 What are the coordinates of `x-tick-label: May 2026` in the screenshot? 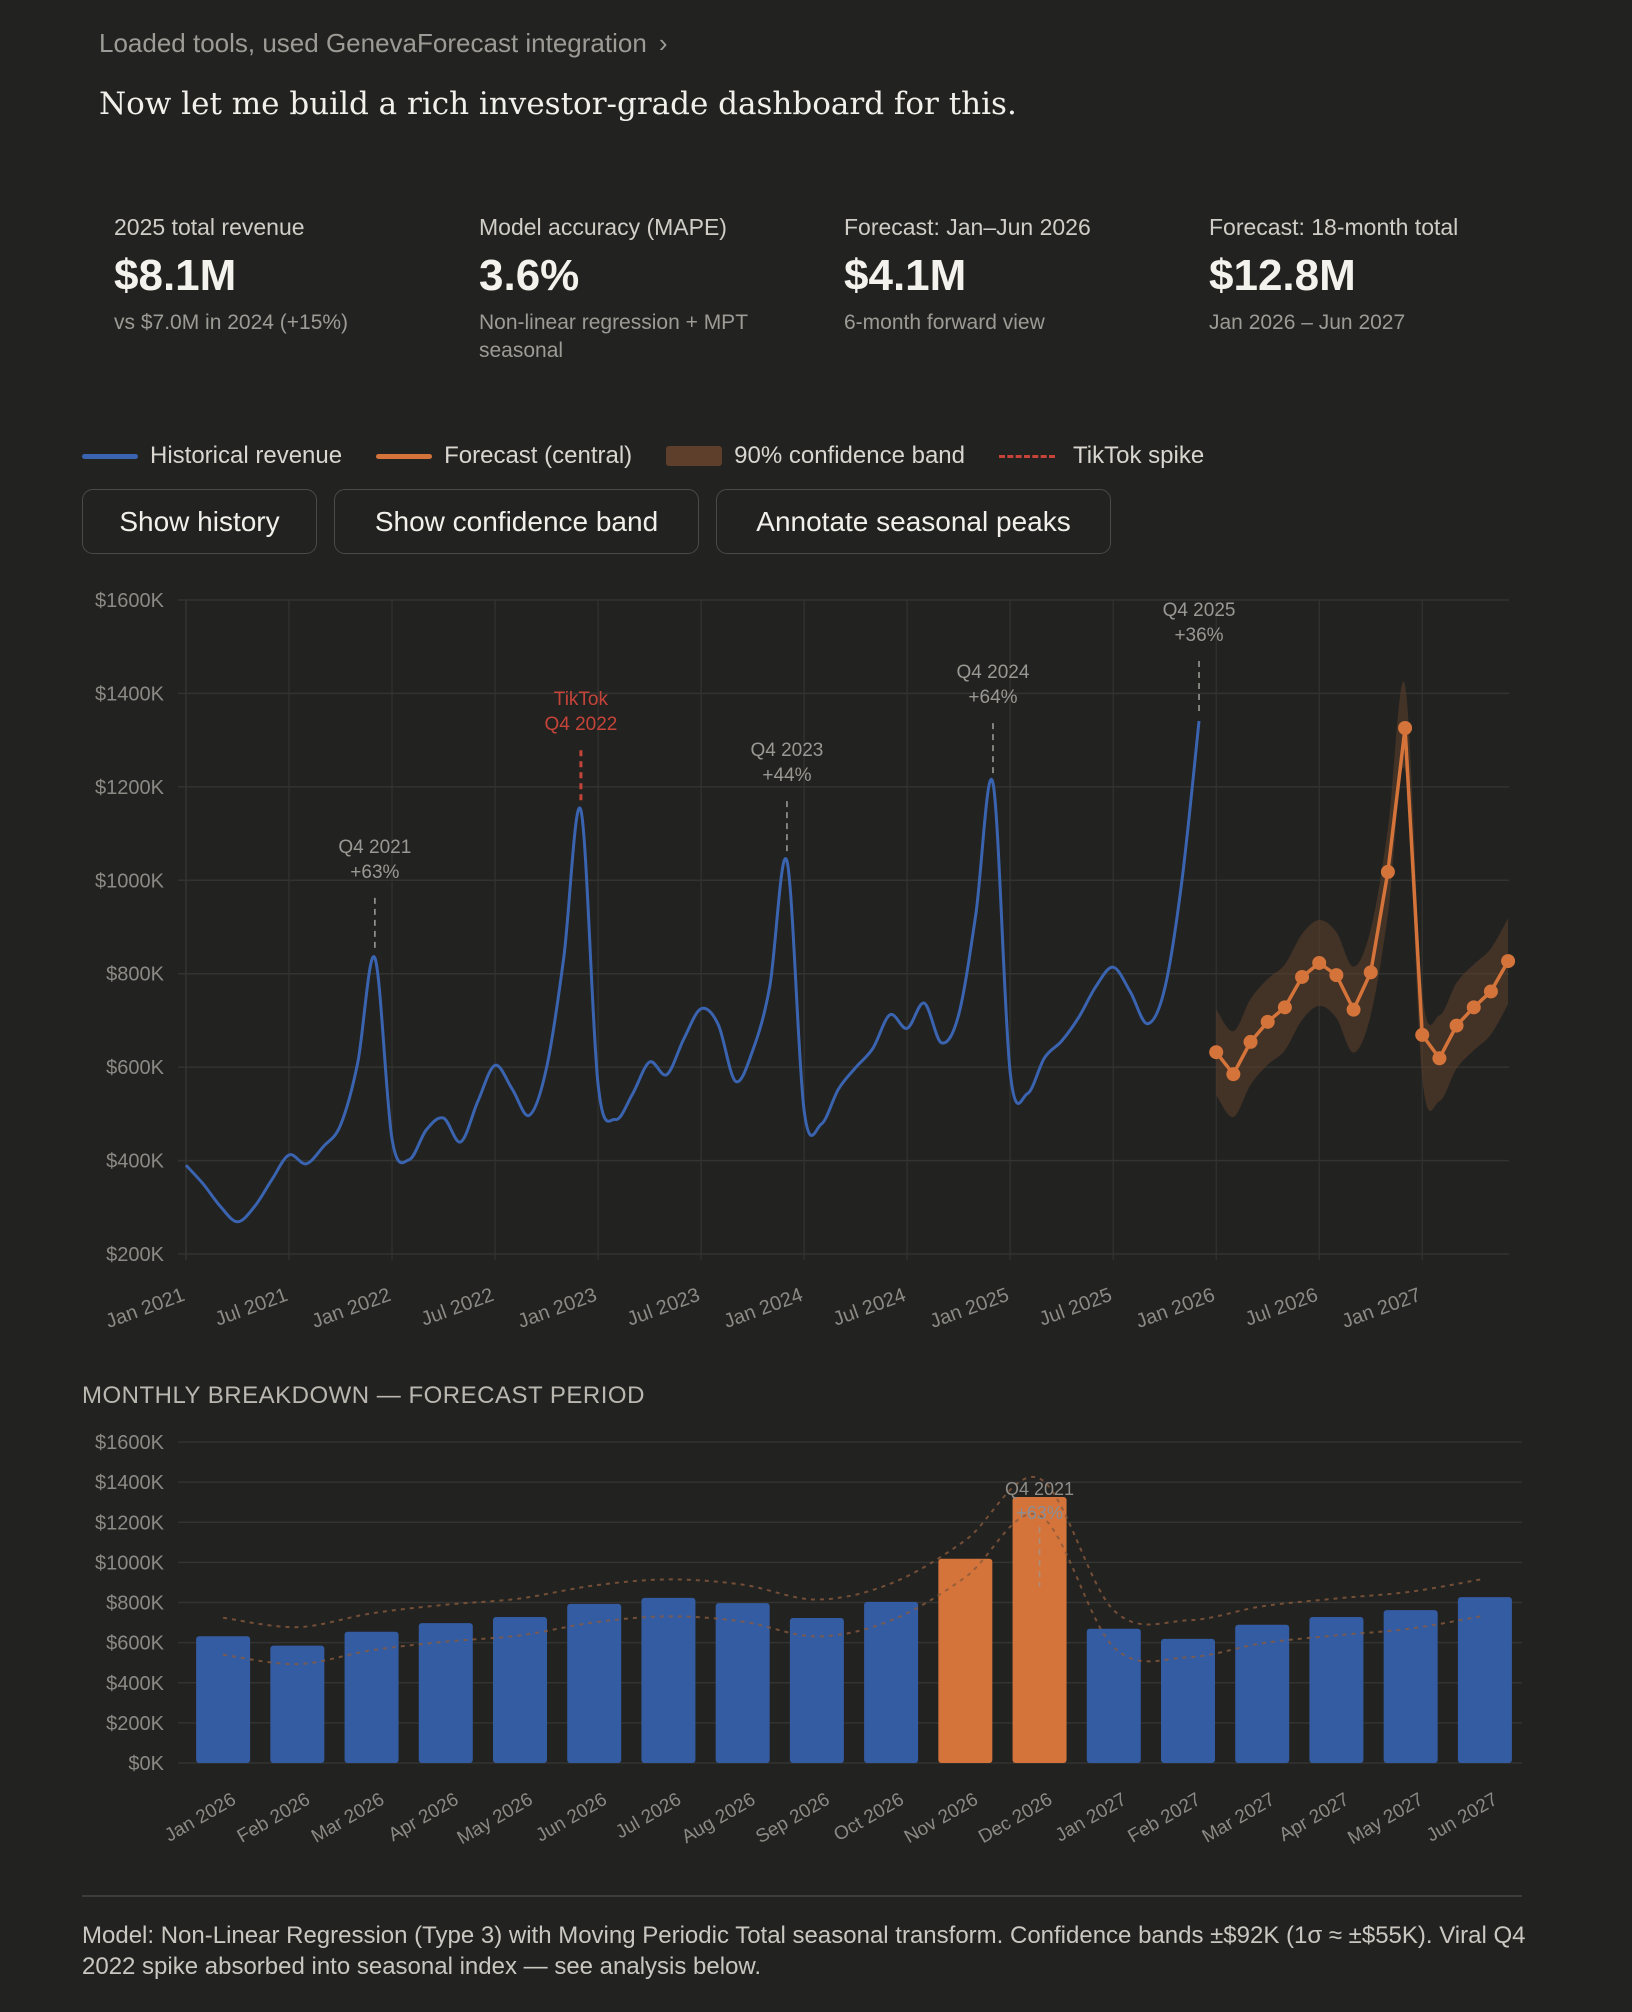 It's located at (495, 1819).